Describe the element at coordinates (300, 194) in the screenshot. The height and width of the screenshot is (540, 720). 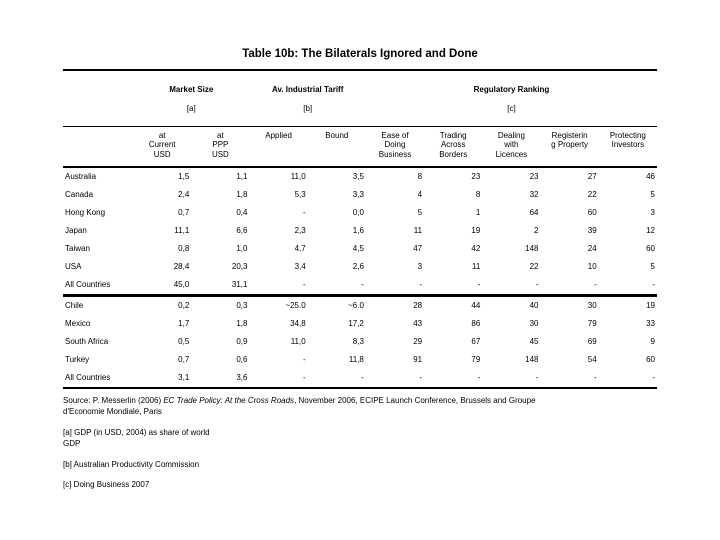
I see `value-cell: 5,3` at that location.